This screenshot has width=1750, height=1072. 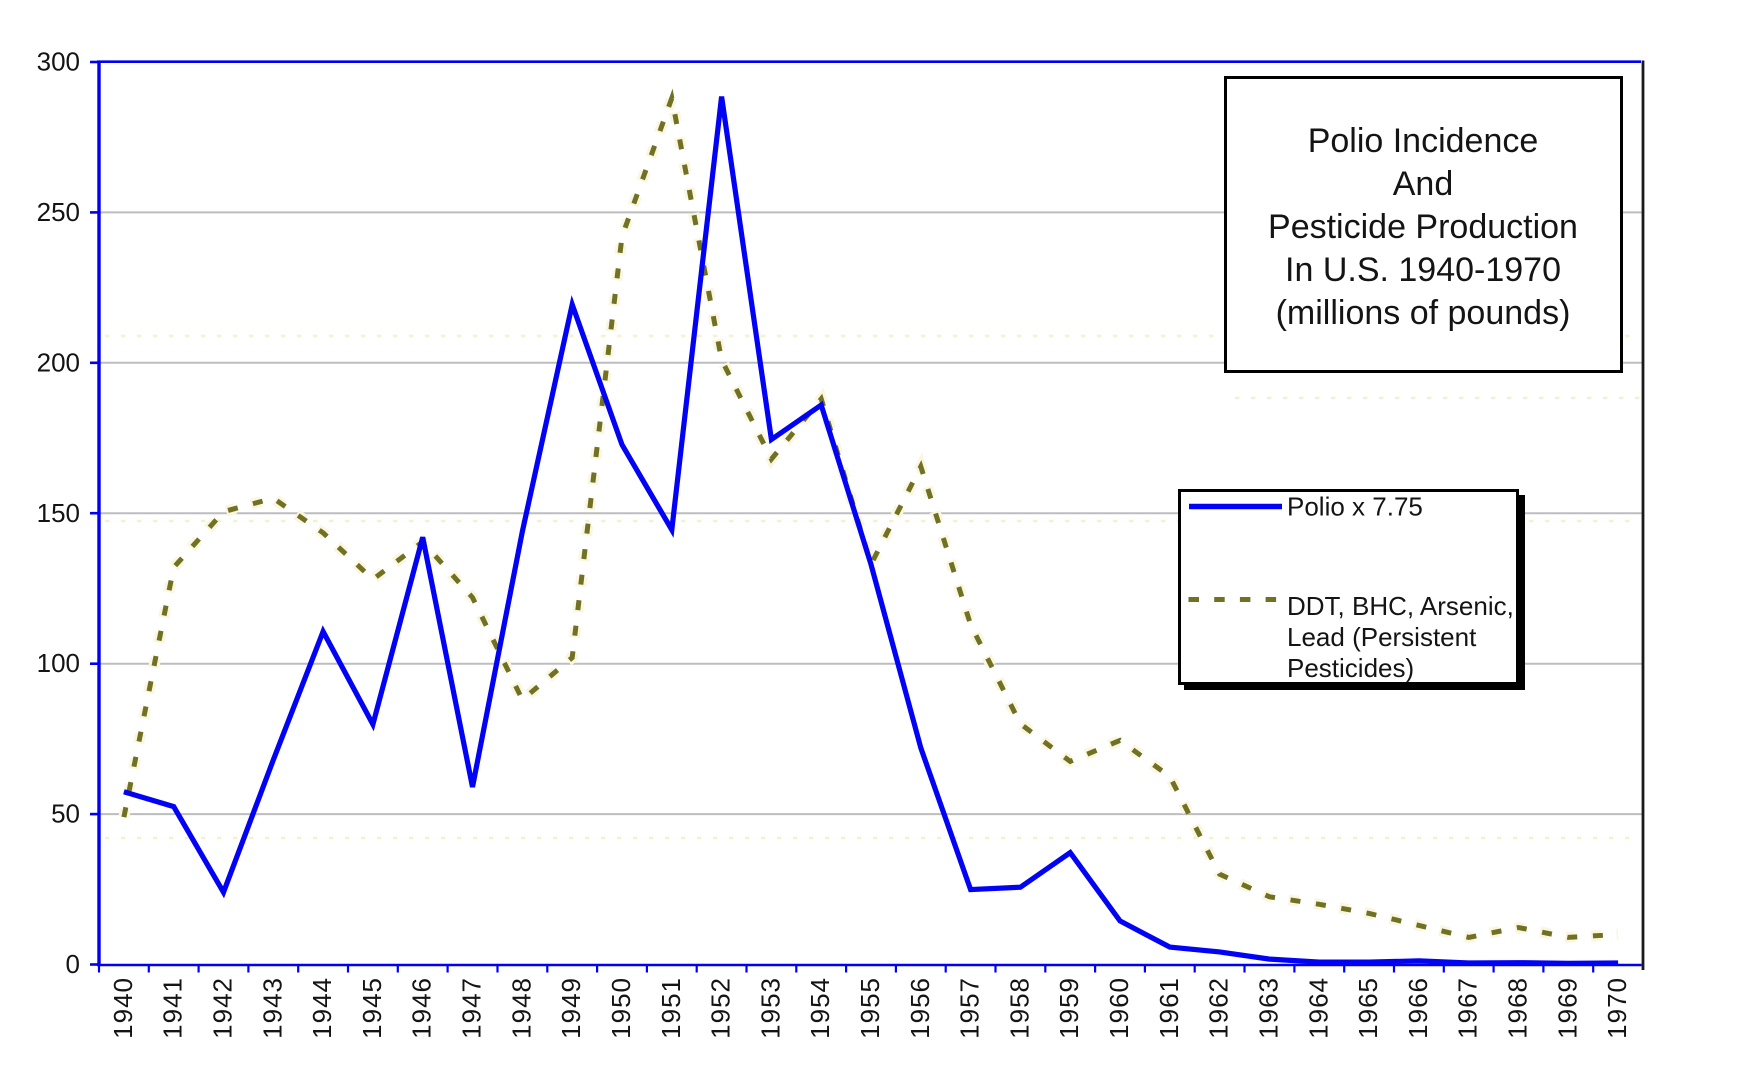 I want to click on svg-text: Pesticides), so click(x=1350, y=668).